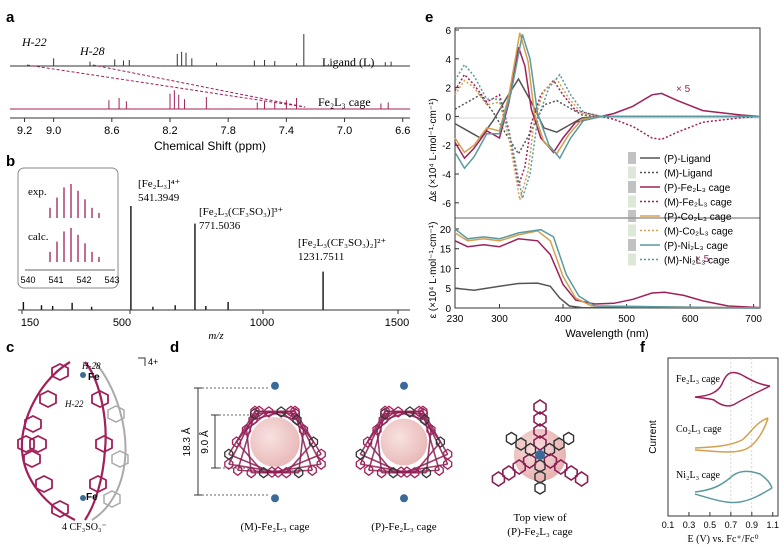 Image resolution: width=784 pixels, height=547 pixels. I want to click on legend-label: (P)-Ligand, so click(687, 159).